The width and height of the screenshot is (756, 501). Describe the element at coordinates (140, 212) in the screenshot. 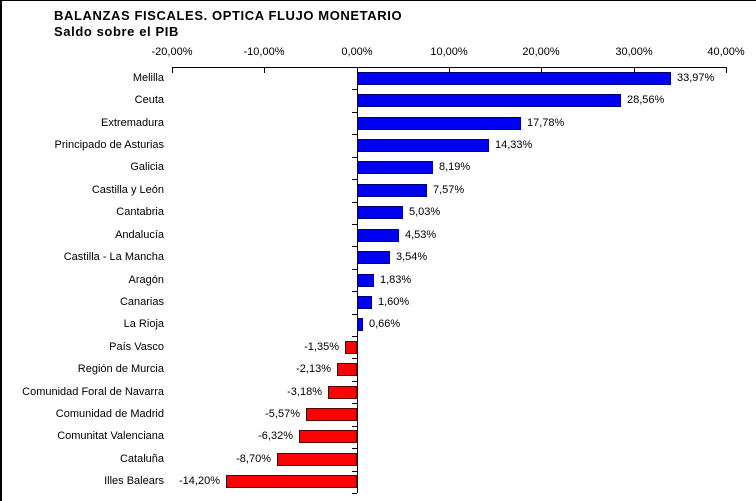

I see `category-label: Cantabria` at that location.